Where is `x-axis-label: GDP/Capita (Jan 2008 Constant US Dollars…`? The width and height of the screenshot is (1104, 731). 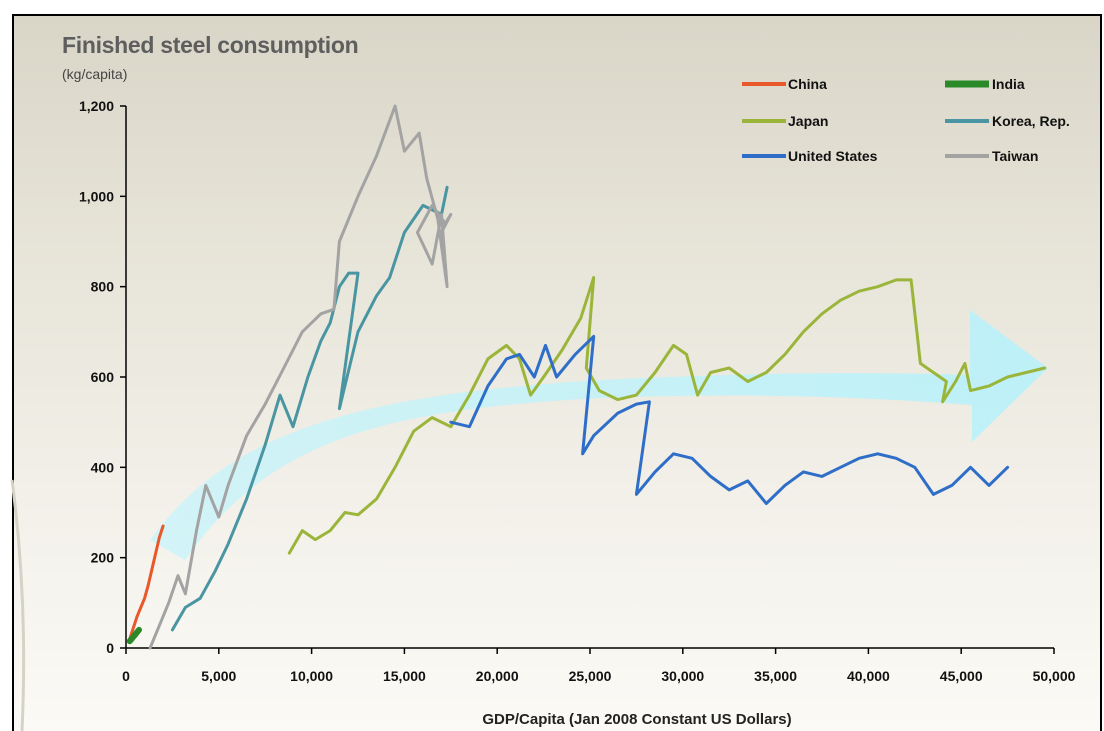 x-axis-label: GDP/Capita (Jan 2008 Constant US Dollars… is located at coordinates (637, 719).